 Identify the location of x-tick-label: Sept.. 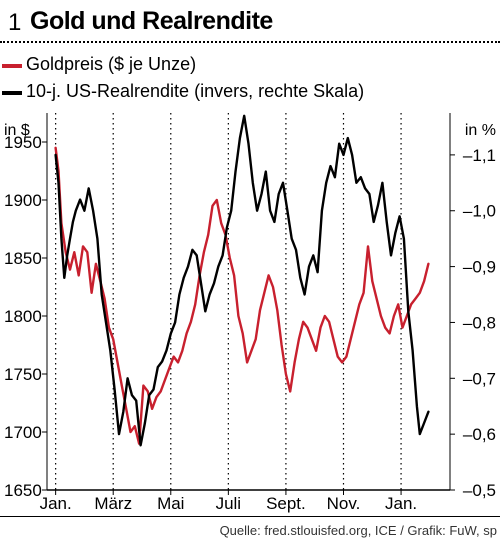
(286, 503).